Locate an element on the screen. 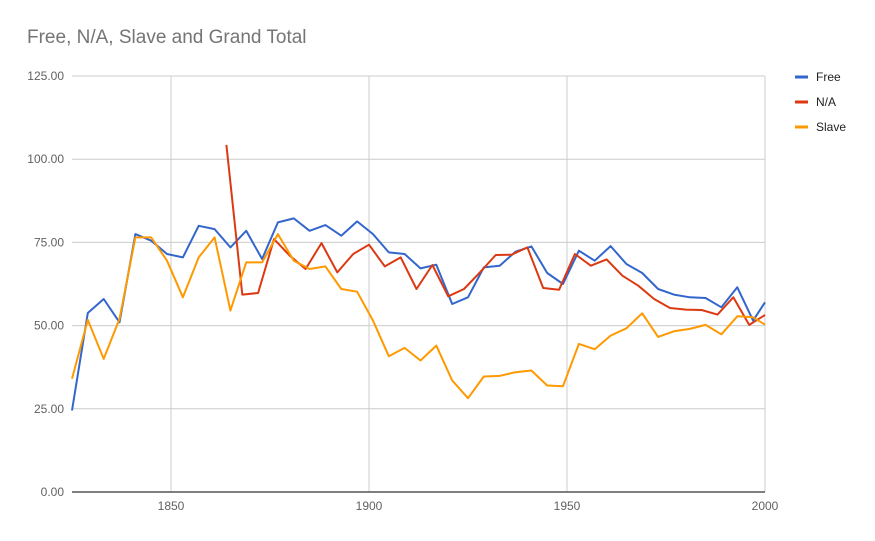 The height and width of the screenshot is (541, 875). x-tick-label: 1900 is located at coordinates (369, 506).